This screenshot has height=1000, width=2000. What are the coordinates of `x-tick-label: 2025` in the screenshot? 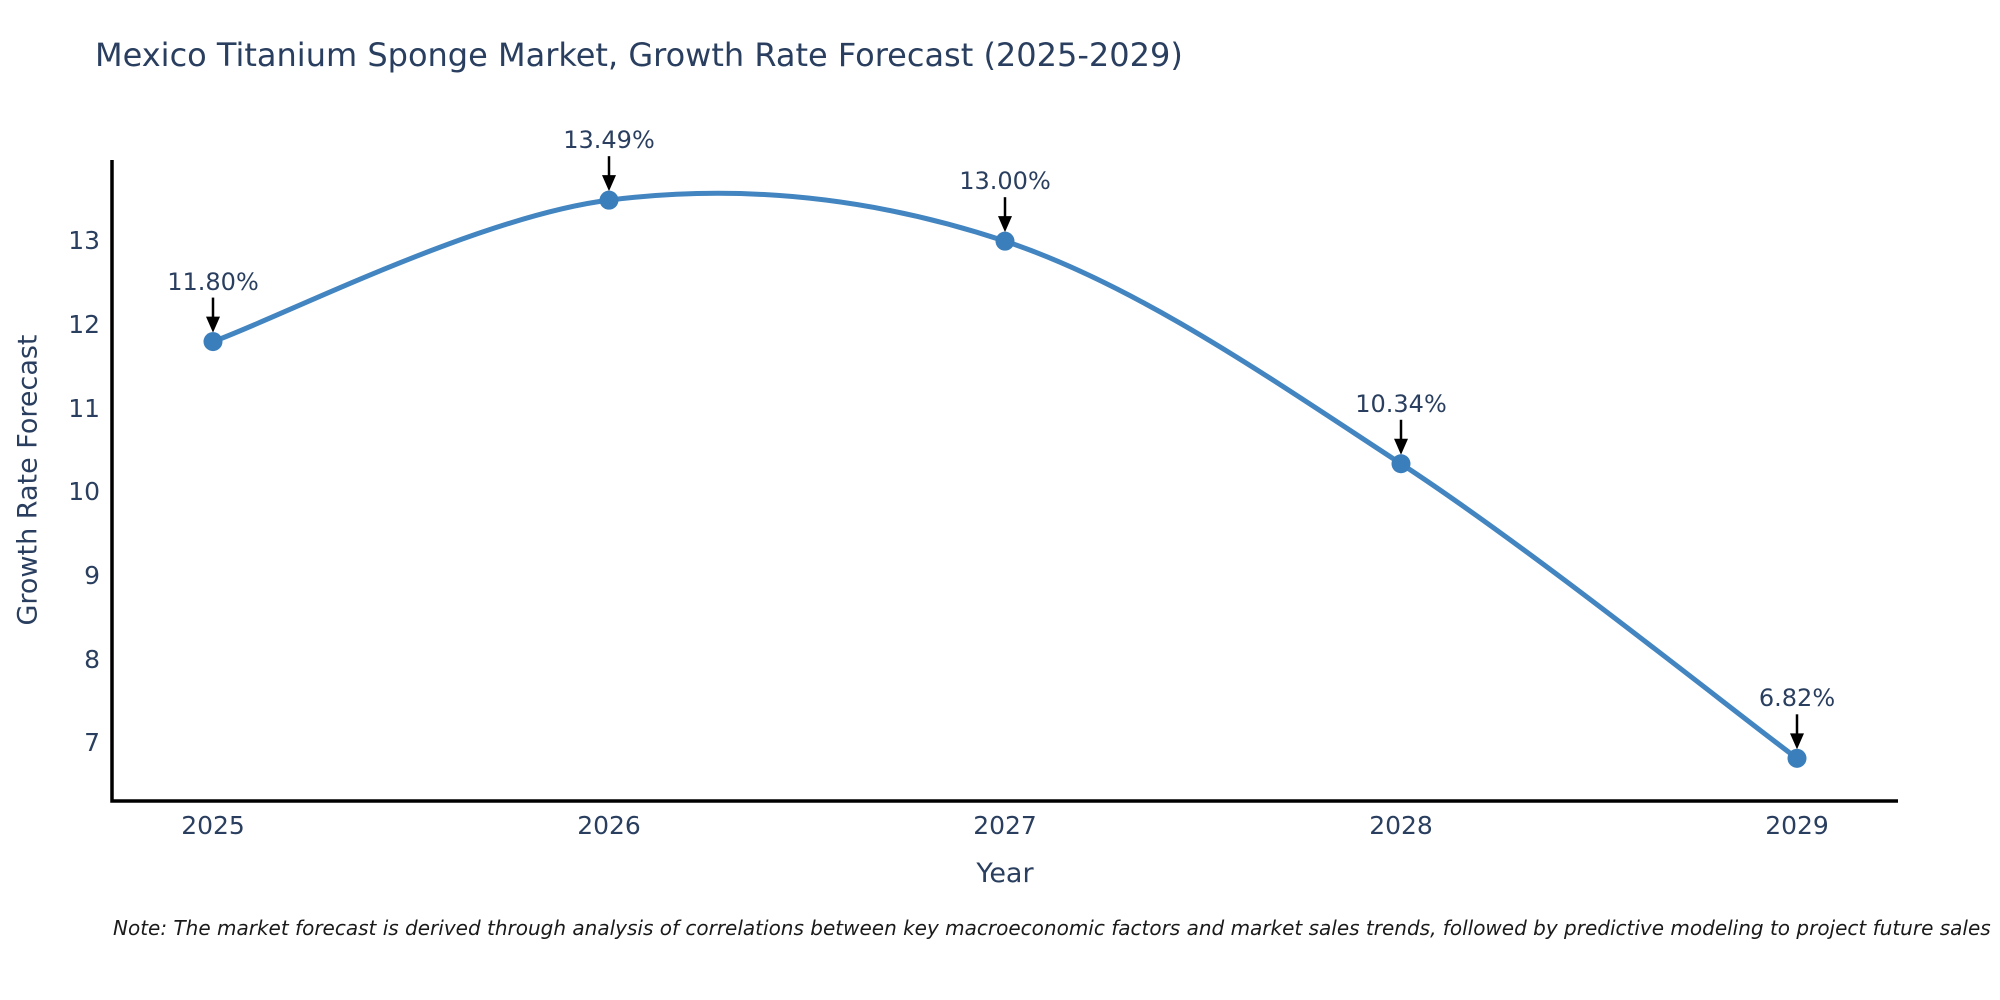 It's located at (213, 825).